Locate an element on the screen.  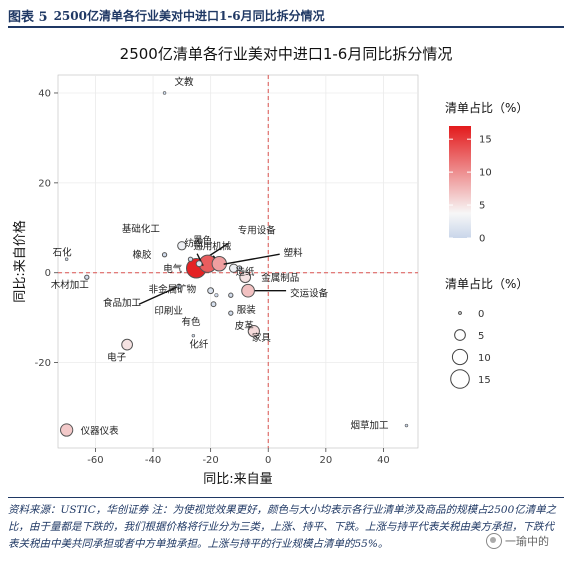
color-legend-label: 0 is located at coordinates (482, 239).